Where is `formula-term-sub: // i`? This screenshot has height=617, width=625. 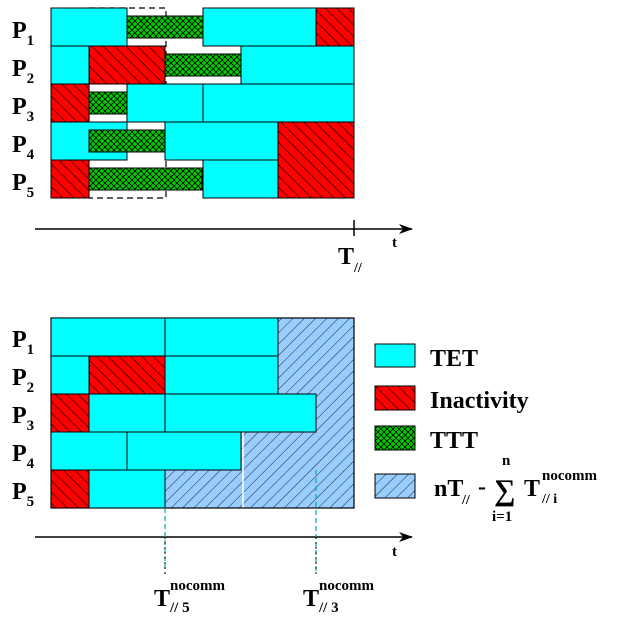 formula-term-sub: // i is located at coordinates (549, 499).